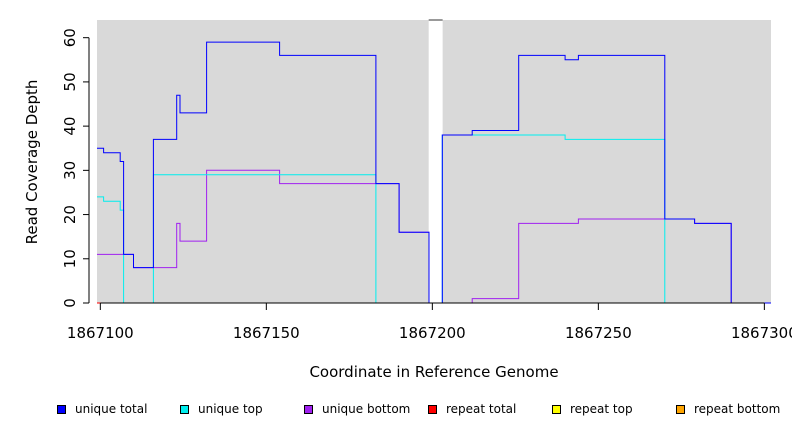 Image resolution: width=792 pixels, height=432 pixels. I want to click on legend-item-unique-top: unique top, so click(221, 409).